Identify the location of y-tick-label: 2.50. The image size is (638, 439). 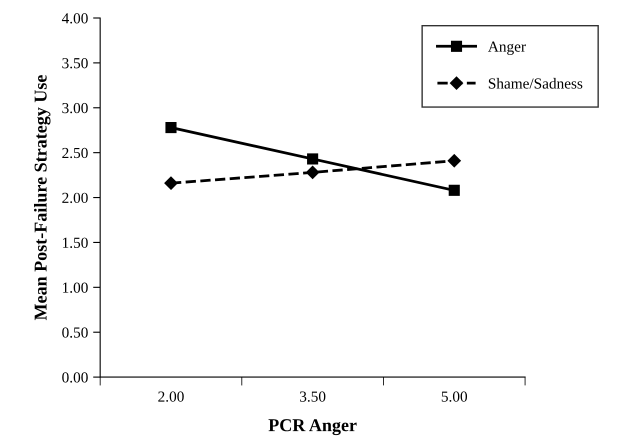
(75, 153).